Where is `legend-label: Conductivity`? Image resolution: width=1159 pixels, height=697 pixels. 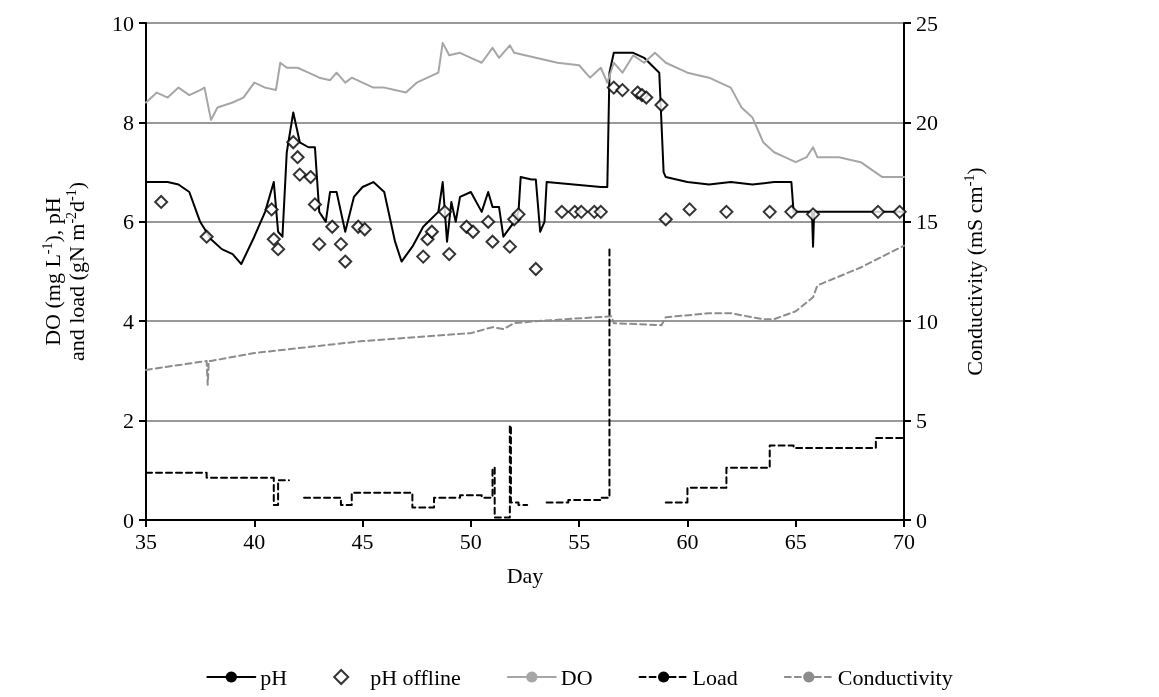 legend-label: Conductivity is located at coordinates (895, 677).